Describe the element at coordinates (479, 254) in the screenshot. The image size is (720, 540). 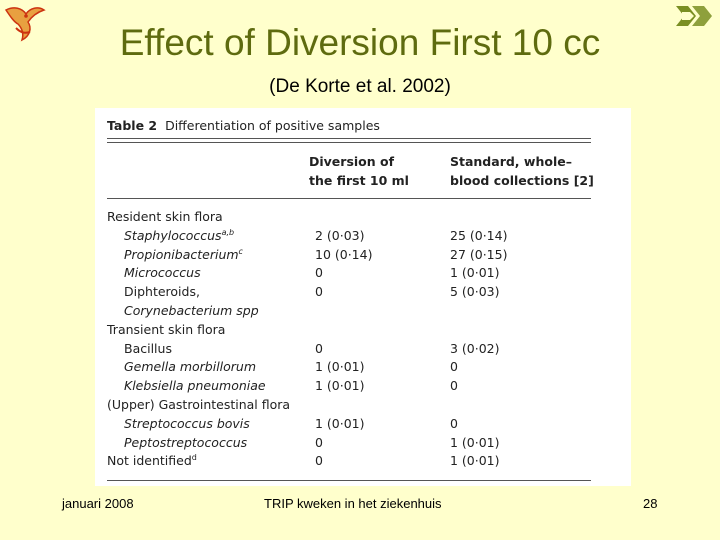
I see `cell-standard: 27 (0·15)` at that location.